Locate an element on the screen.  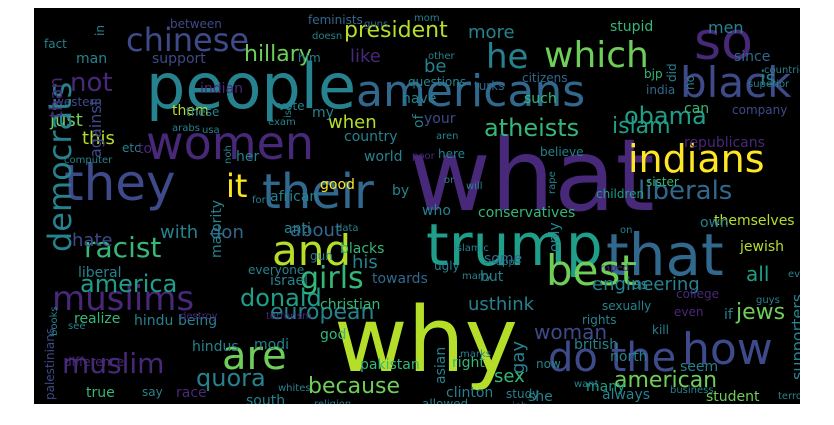
word-for: for is located at coordinates (259, 200).